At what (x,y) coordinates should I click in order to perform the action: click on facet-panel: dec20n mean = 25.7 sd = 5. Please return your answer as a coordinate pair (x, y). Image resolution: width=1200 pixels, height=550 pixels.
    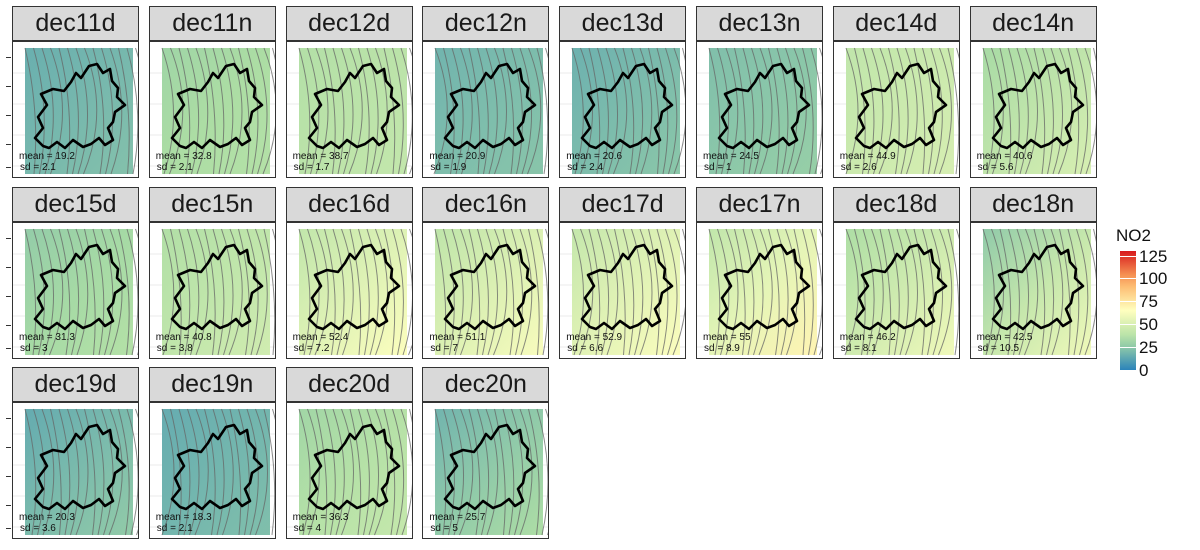
    Looking at the image, I should click on (486, 453).